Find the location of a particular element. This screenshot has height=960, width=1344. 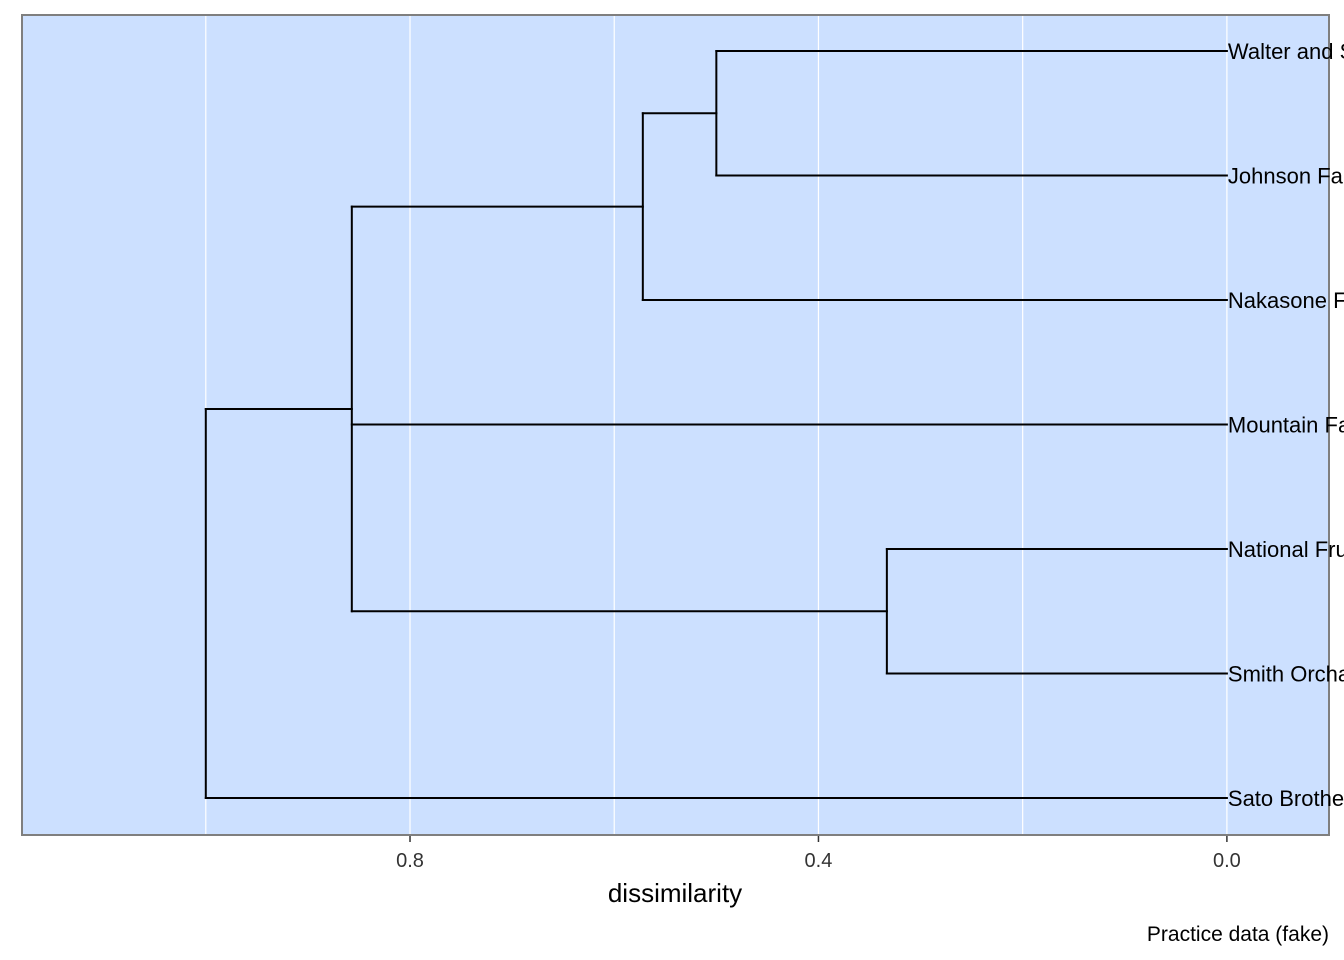

leaf-label: National Fruit is located at coordinates (1286, 549).